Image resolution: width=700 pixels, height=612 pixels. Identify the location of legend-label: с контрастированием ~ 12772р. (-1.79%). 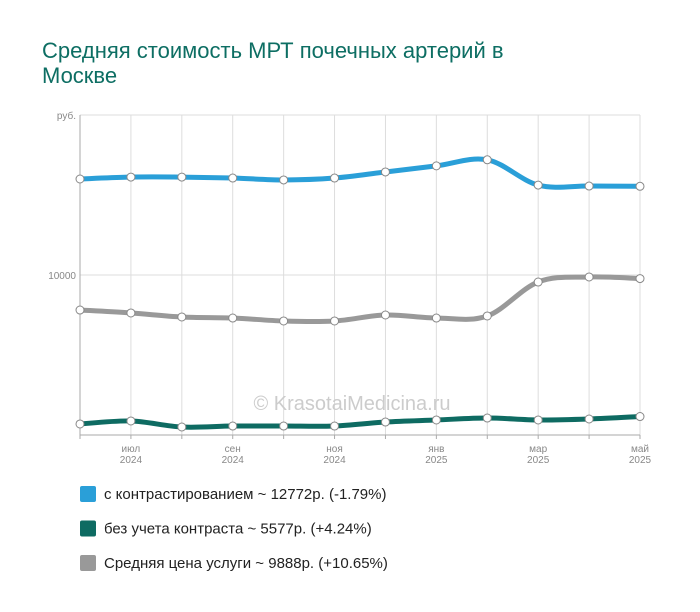
(245, 494).